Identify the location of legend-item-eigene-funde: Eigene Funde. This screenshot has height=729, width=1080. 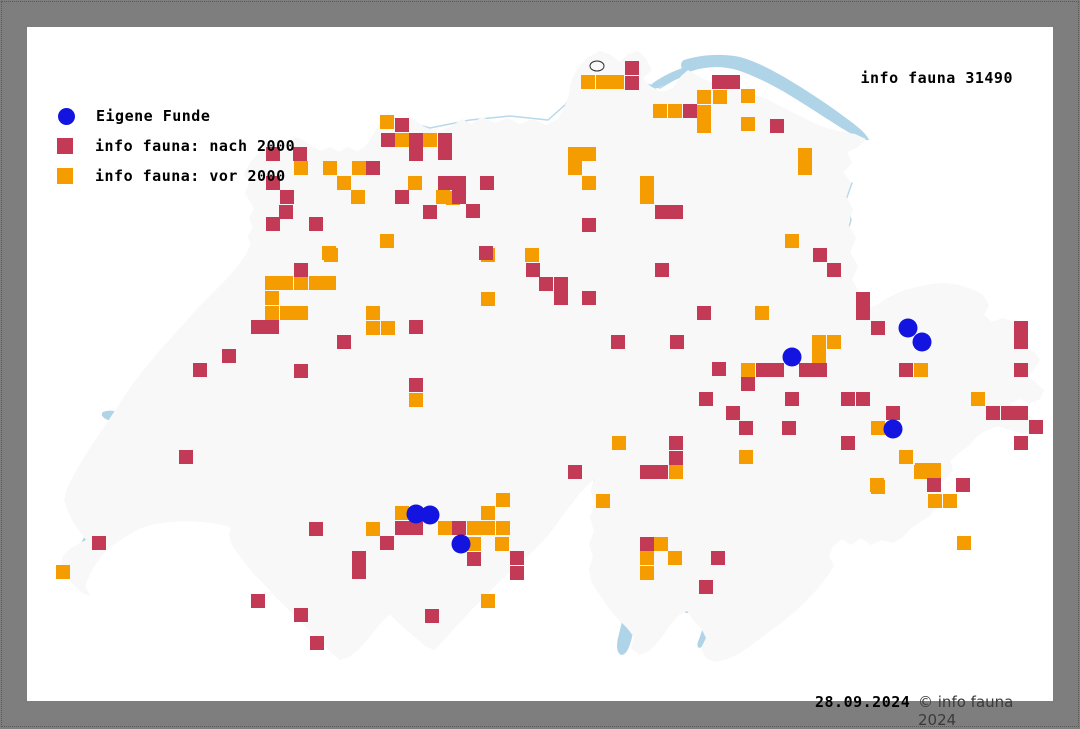
(176, 116).